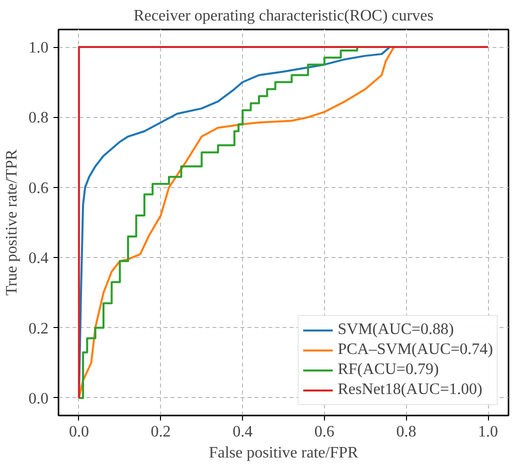  Describe the element at coordinates (160, 432) in the screenshot. I see `x-tick-label: 0.2` at that location.